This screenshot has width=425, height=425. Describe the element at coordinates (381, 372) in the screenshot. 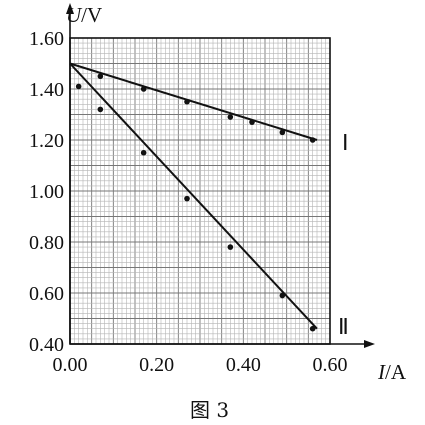

I see `x-axis-symbol: I` at that location.